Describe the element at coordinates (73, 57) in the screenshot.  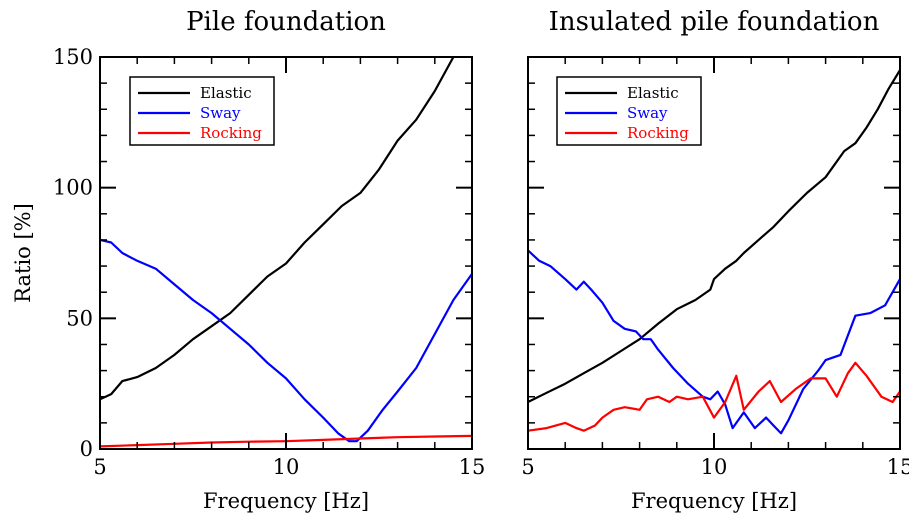
I see `y-tick-label: 150` at that location.